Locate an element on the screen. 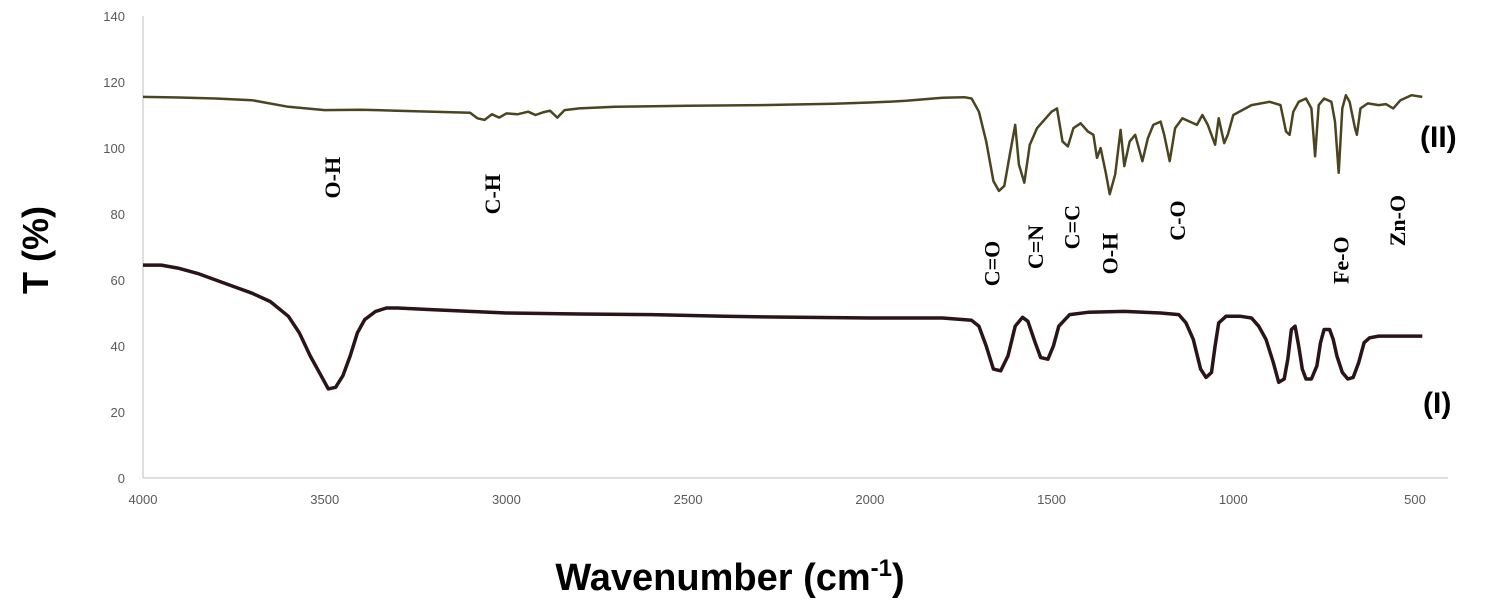 This screenshot has width=1500, height=605. x-tick-label: 1000 is located at coordinates (1233, 499).